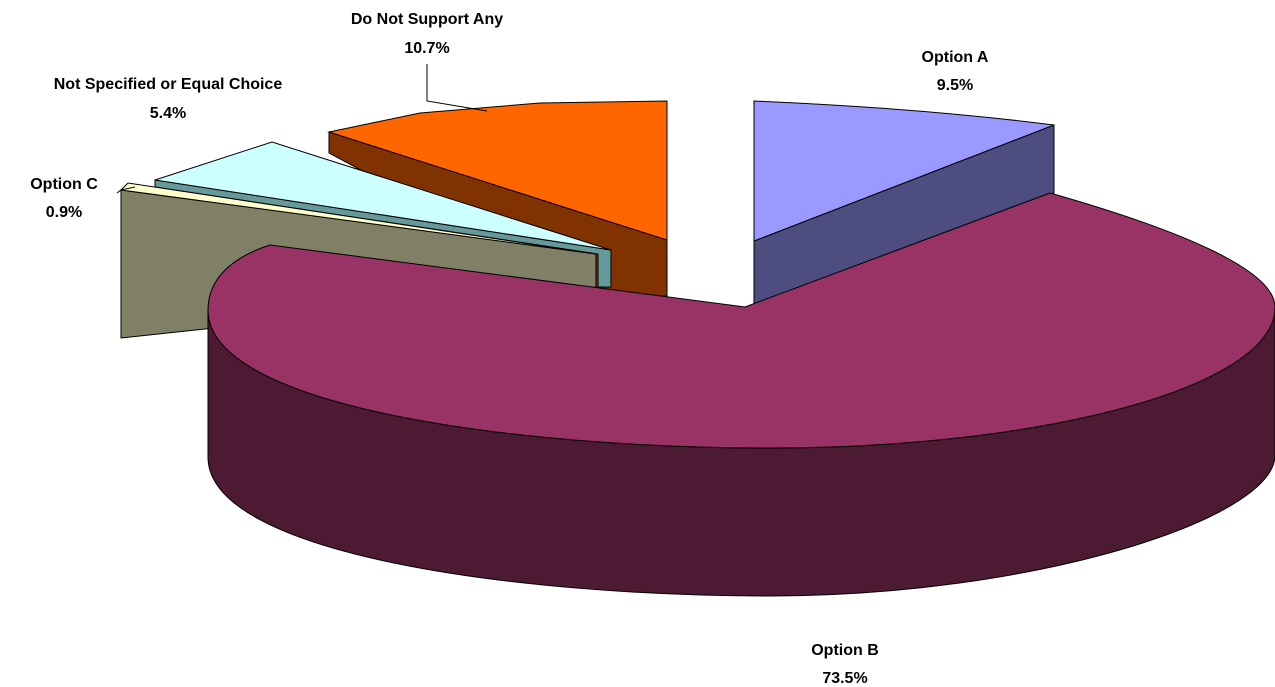 This screenshot has height=687, width=1275. Describe the element at coordinates (426, 48) in the screenshot. I see `label-do-not-support-value: 10.7%` at that location.